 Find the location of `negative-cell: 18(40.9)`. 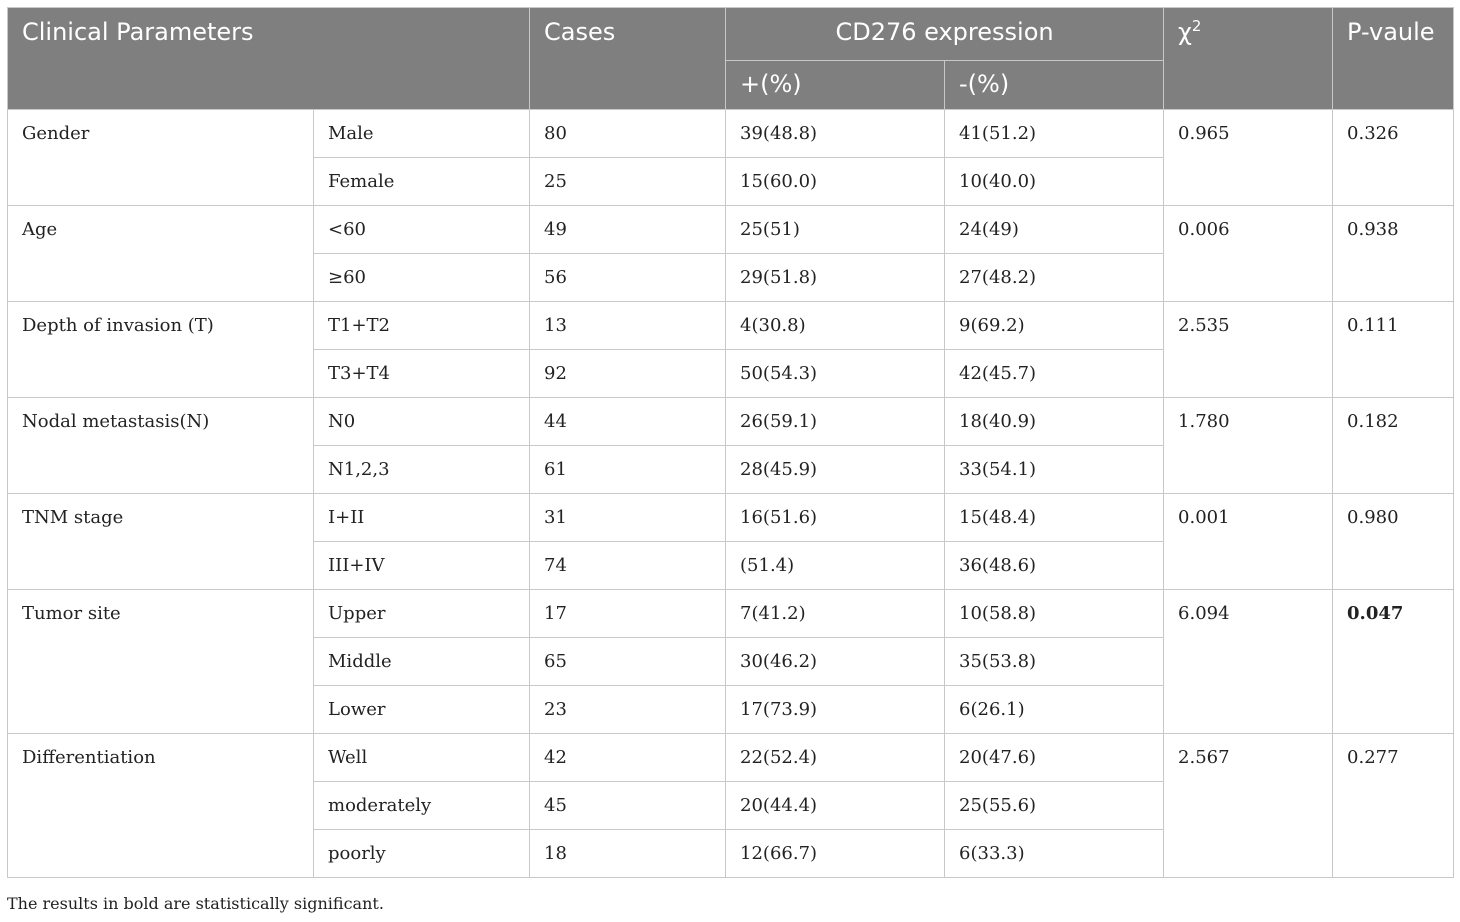

negative-cell: 18(40.9) is located at coordinates (1054, 421).